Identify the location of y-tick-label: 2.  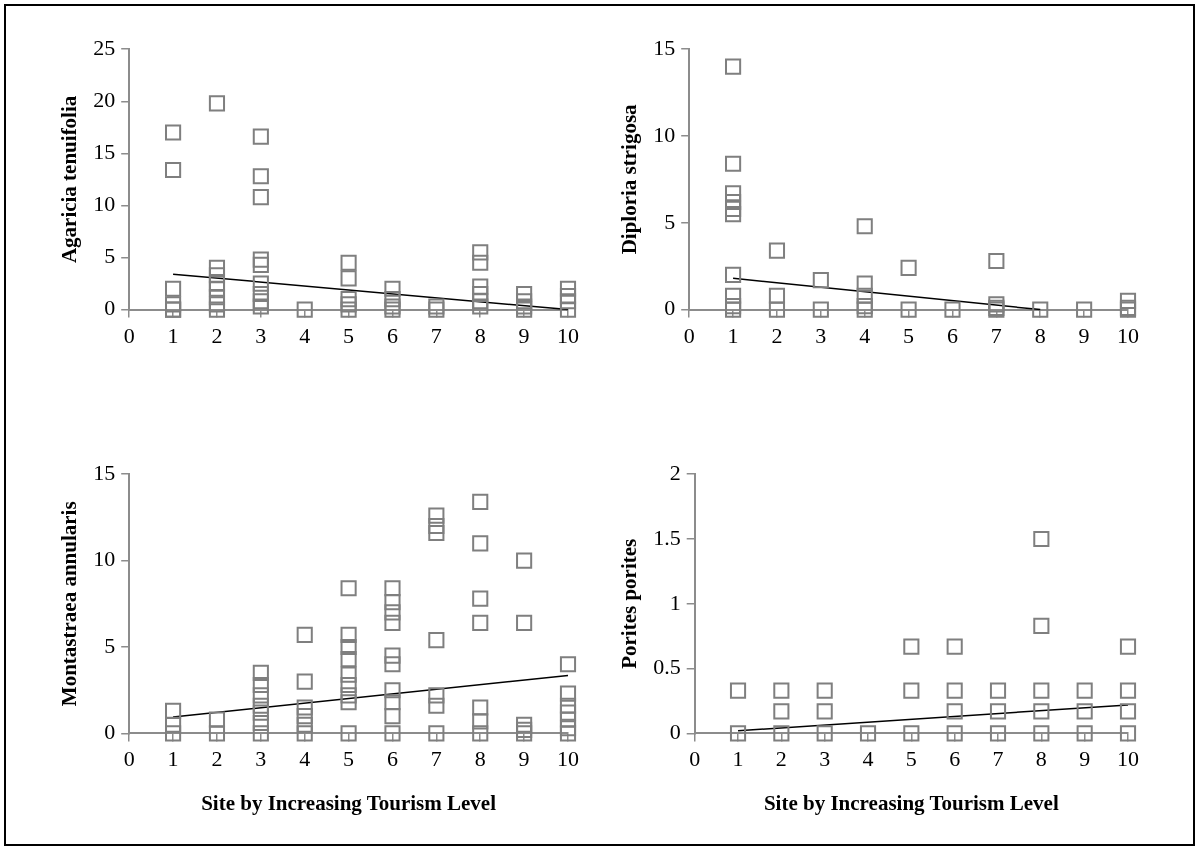
(675, 472).